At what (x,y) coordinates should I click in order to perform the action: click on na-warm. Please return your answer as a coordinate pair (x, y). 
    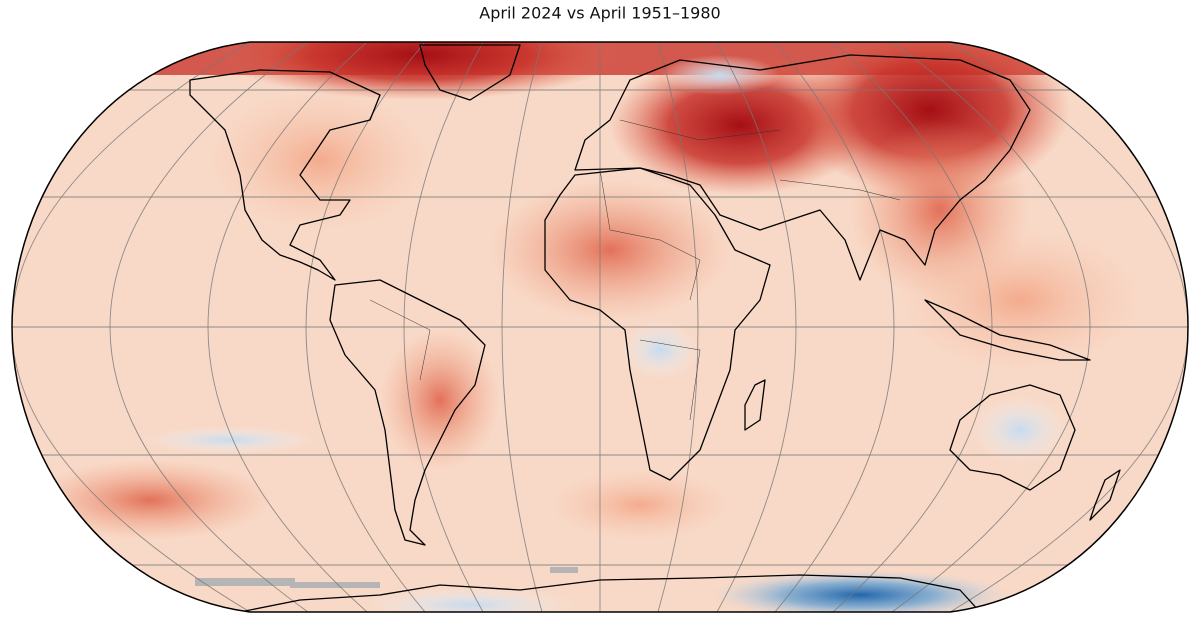
    Looking at the image, I should click on (320, 160).